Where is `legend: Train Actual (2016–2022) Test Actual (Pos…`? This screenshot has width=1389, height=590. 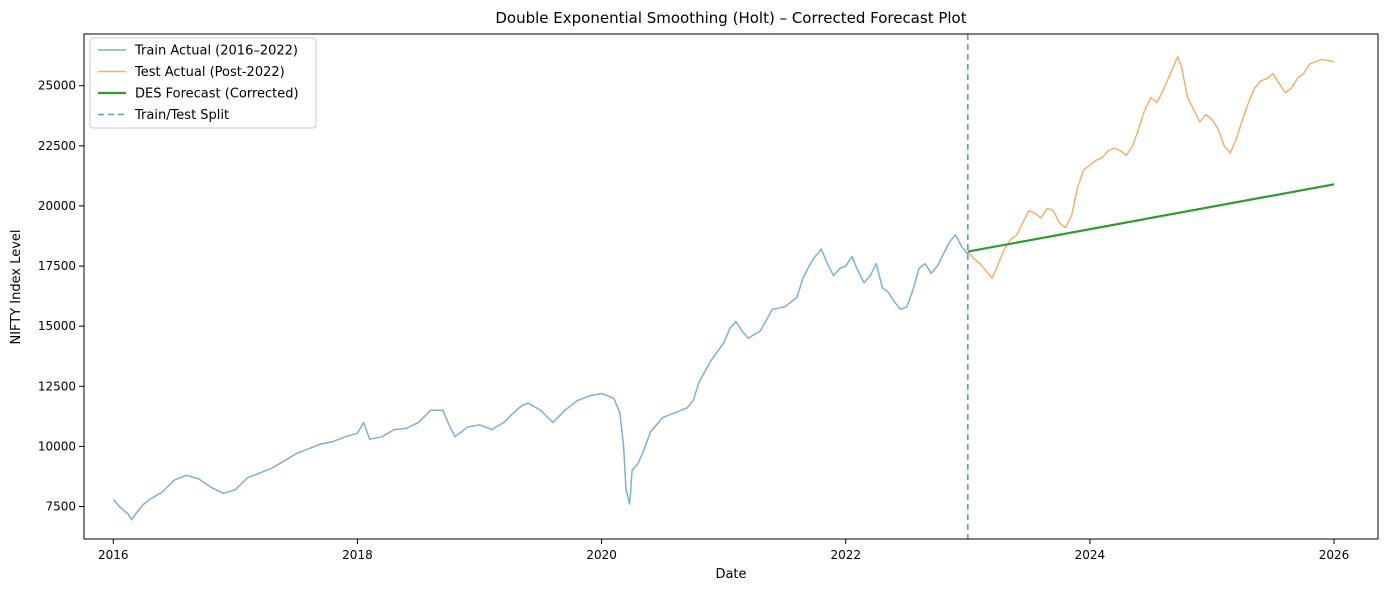
legend: Train Actual (2016–2022) Test Actual (Pos… is located at coordinates (203, 83).